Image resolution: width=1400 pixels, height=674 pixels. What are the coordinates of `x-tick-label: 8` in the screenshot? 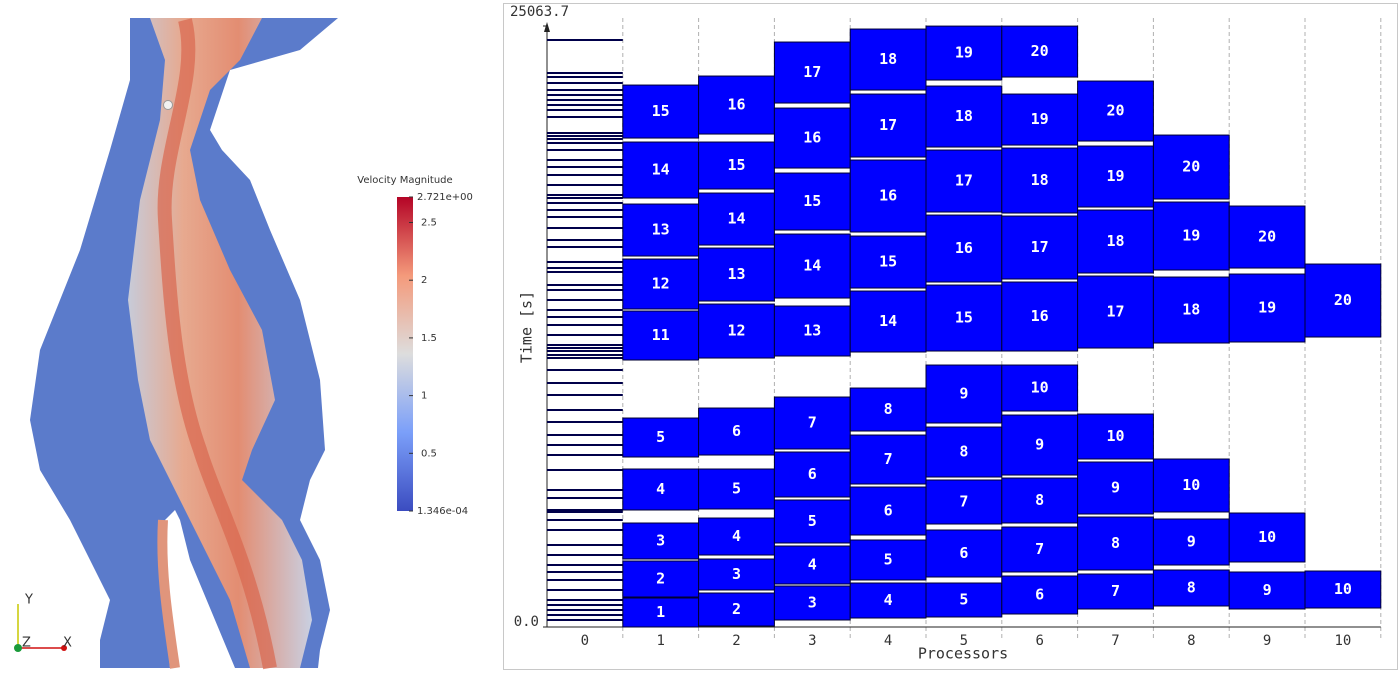 It's located at (1191, 641).